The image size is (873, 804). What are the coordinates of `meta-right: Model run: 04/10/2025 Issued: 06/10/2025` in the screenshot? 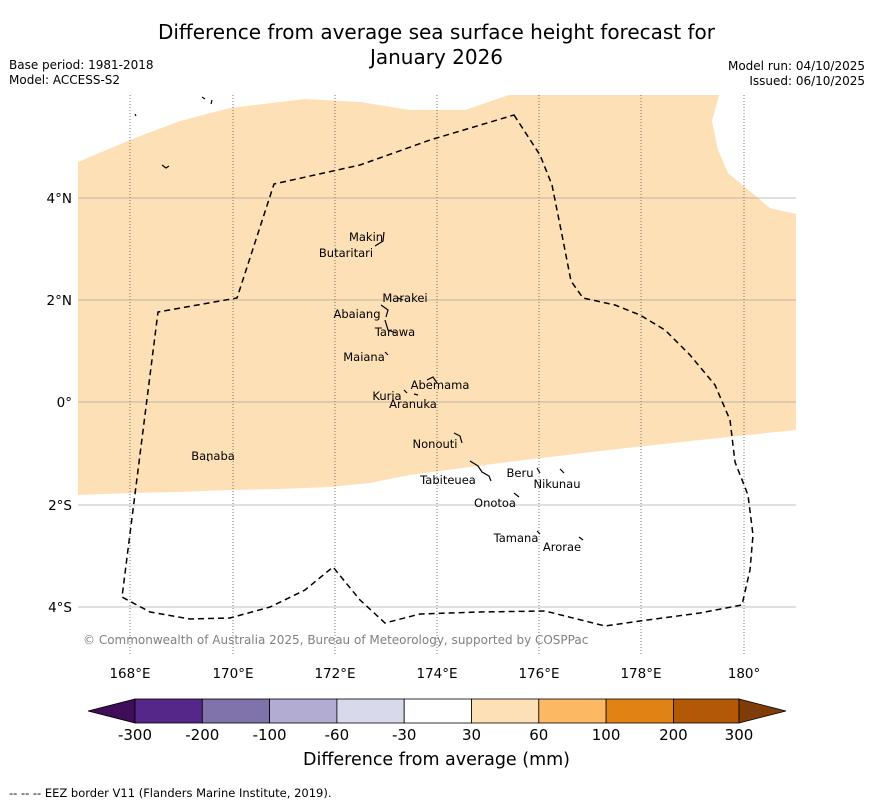 It's located at (796, 74).